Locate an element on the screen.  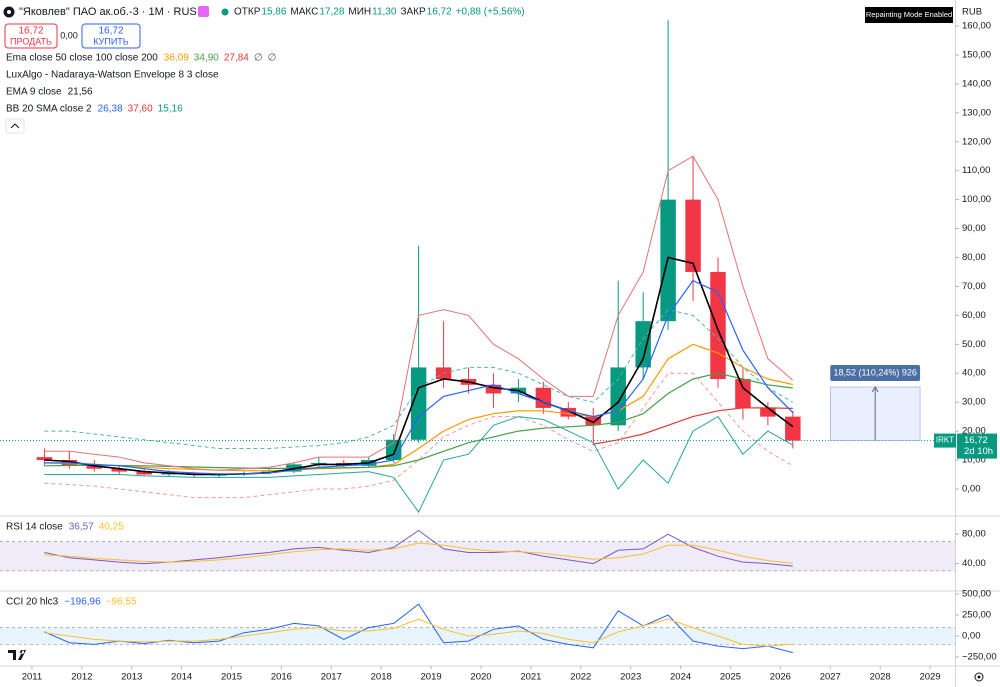
legend-value: 21,56 is located at coordinates (80, 92).